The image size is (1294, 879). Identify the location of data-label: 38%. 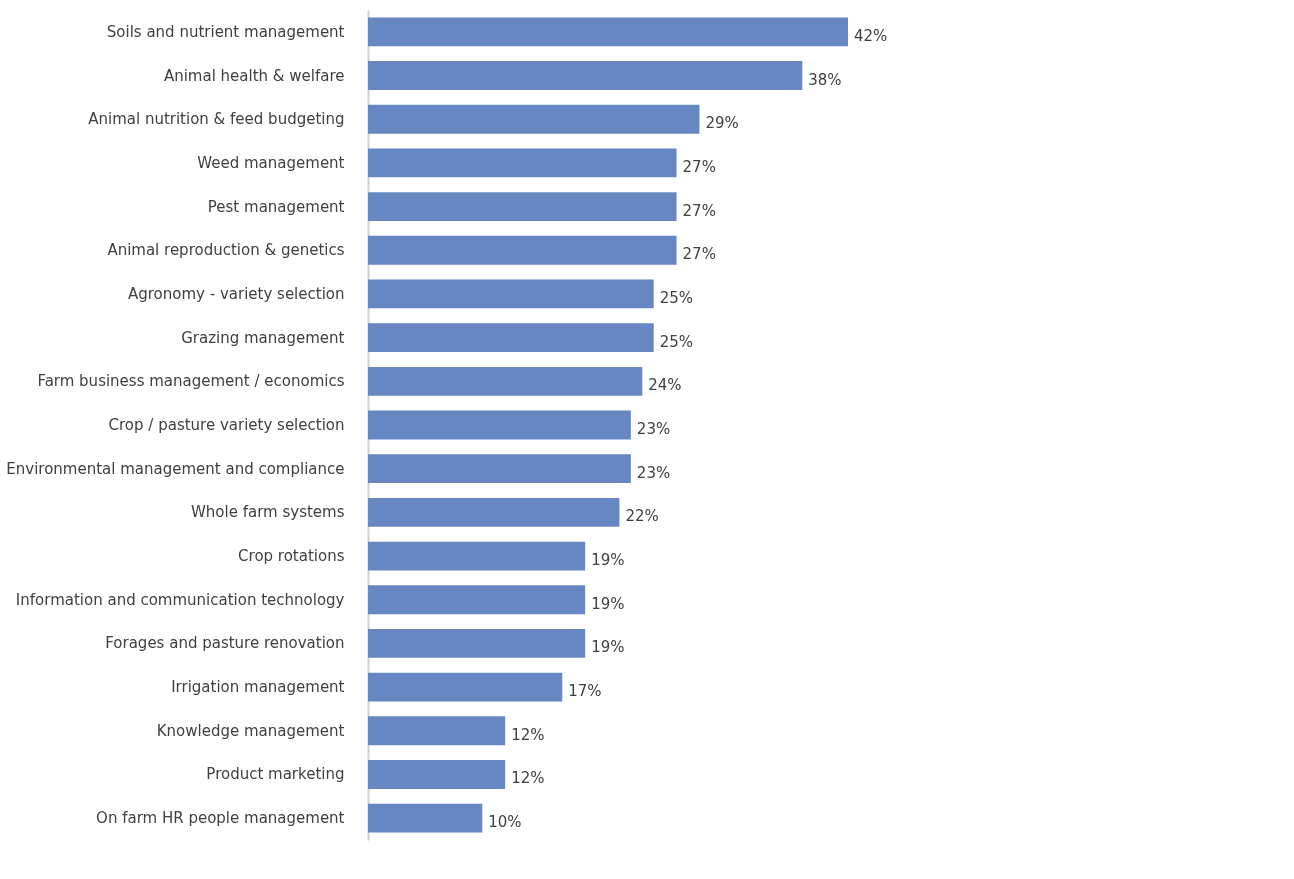
(825, 79).